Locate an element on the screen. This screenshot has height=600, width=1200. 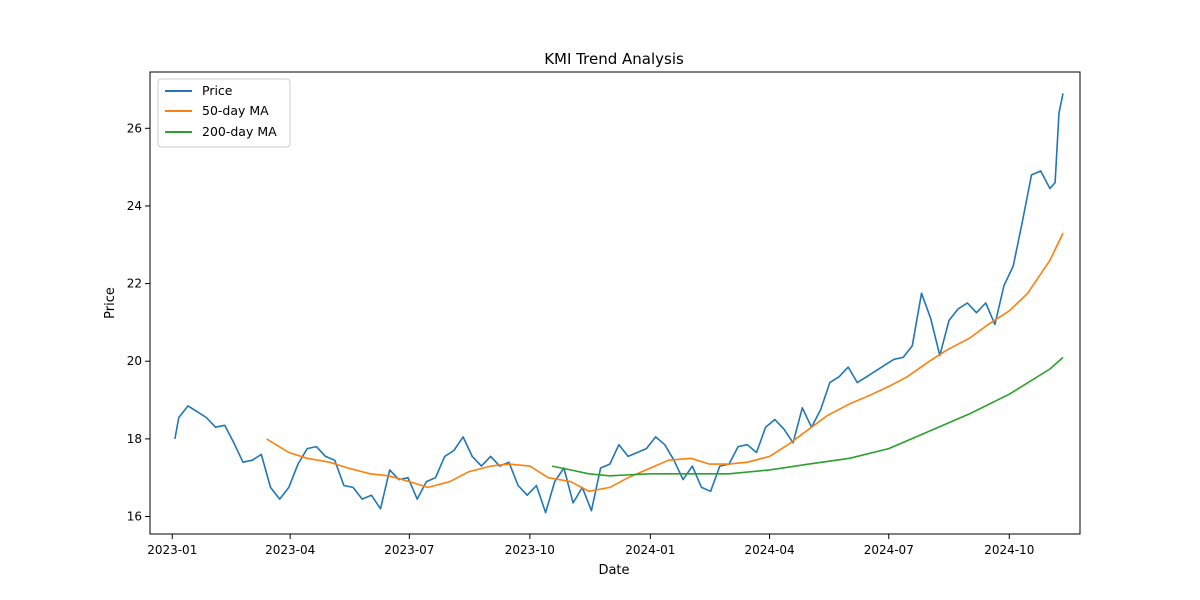
series-line is located at coordinates (807, 416).